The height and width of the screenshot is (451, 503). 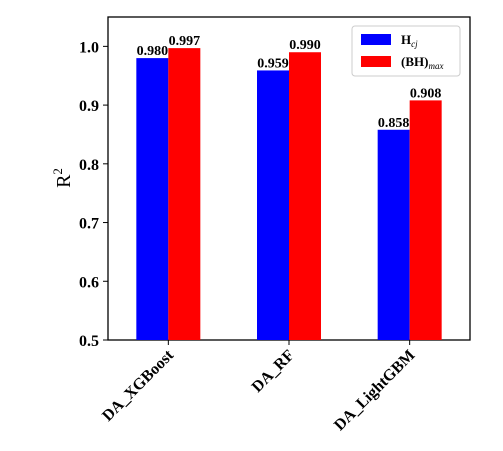 I want to click on legend-label-hcj-sub: cj, so click(x=414, y=44).